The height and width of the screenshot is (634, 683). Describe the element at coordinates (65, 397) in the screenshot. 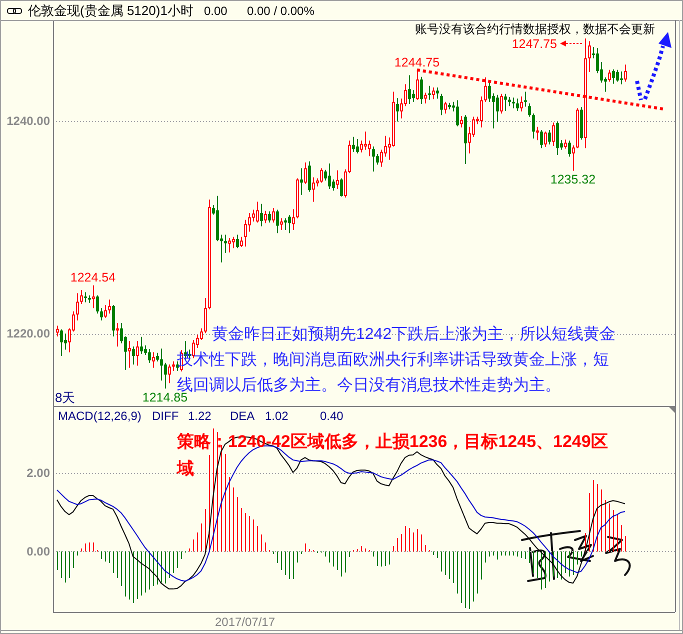

I see `annotation: 8天` at that location.